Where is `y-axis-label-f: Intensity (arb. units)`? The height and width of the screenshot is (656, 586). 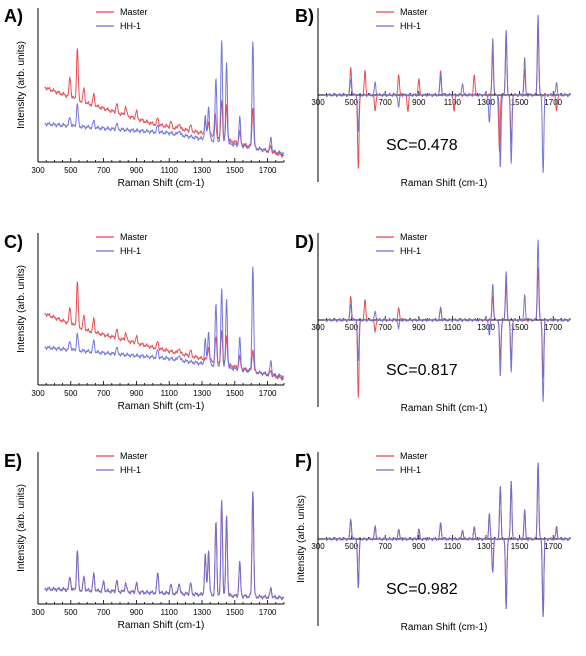 y-axis-label-f: Intensity (arb. units) is located at coordinates (301, 539).